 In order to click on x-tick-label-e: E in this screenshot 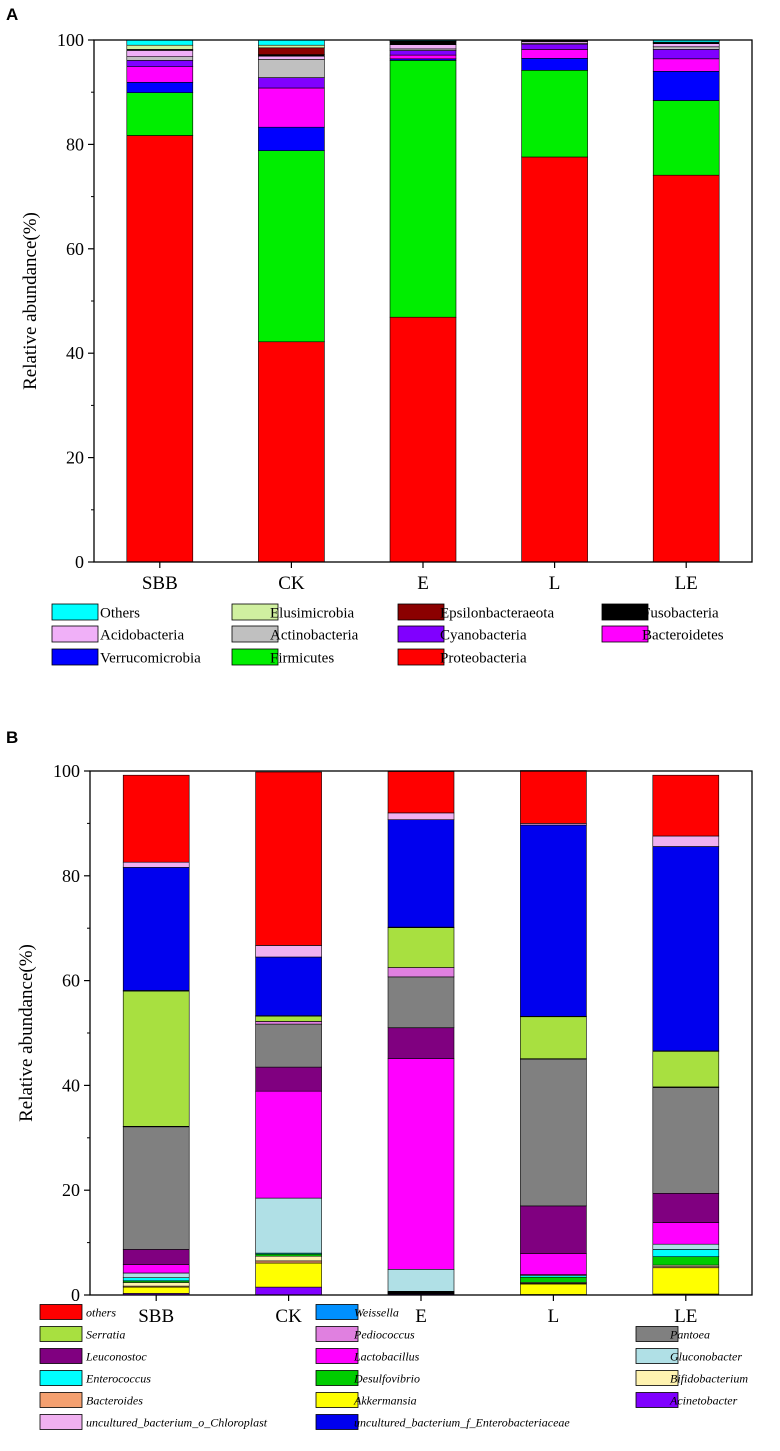, I will do `click(423, 583)`.